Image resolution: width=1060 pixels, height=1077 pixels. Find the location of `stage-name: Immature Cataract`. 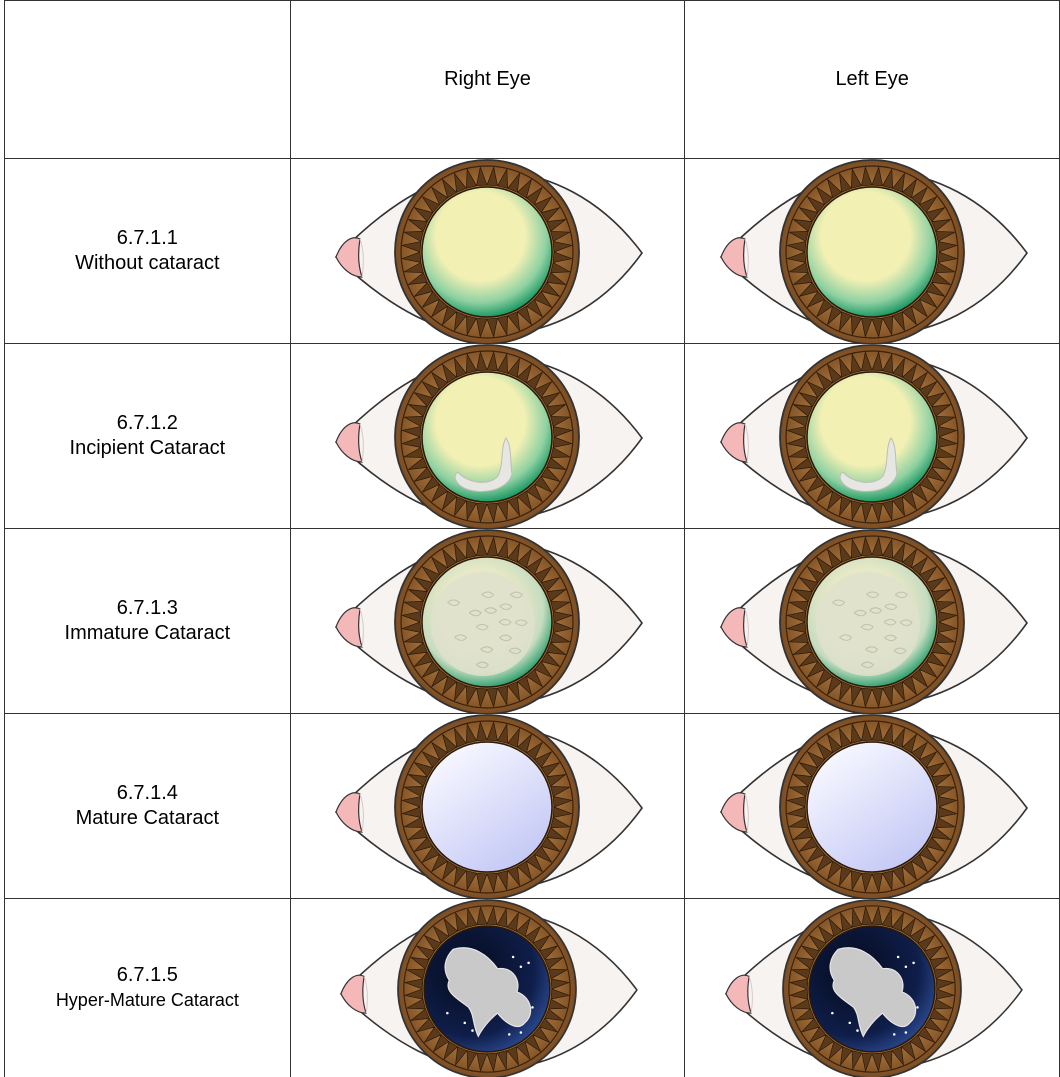

stage-name: Immature Cataract is located at coordinates (147, 633).